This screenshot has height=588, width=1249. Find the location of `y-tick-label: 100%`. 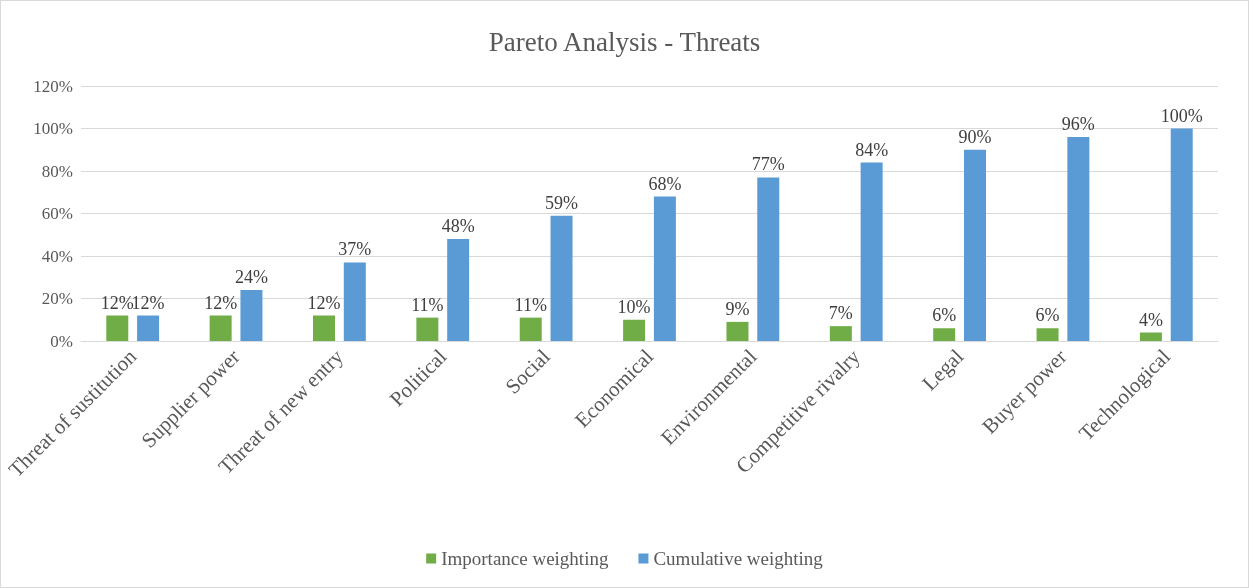

y-tick-label: 100% is located at coordinates (53, 128).